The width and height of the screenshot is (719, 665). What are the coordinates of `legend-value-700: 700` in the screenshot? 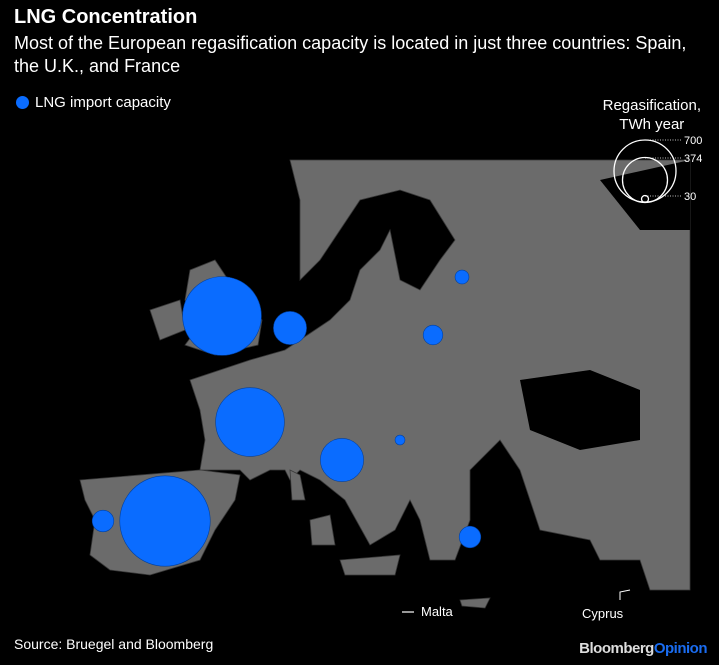 It's located at (693, 141).